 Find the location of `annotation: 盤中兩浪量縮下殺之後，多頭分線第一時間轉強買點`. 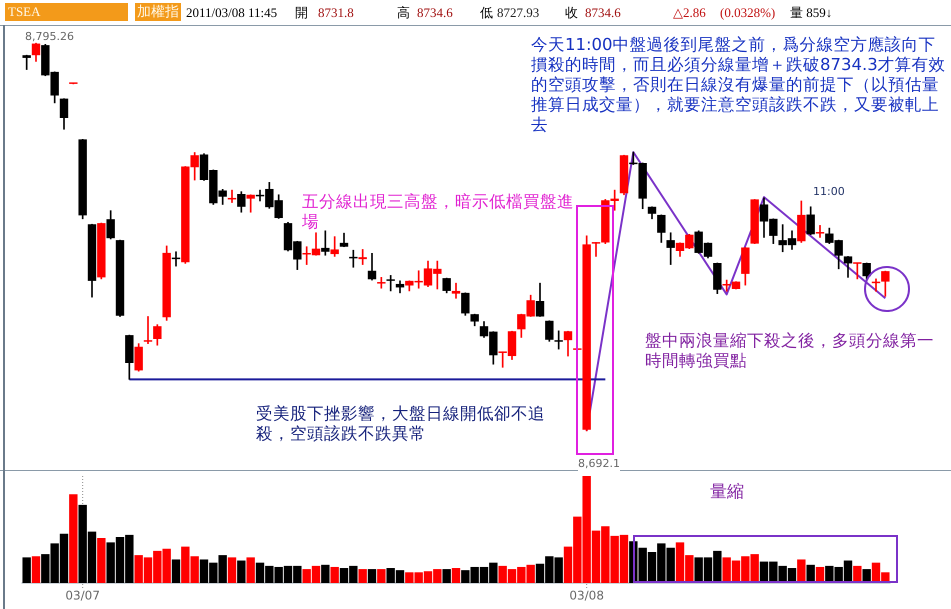

annotation: 盤中兩浪量縮下殺之後，多頭分線第一時間轉強買點 is located at coordinates (790, 351).